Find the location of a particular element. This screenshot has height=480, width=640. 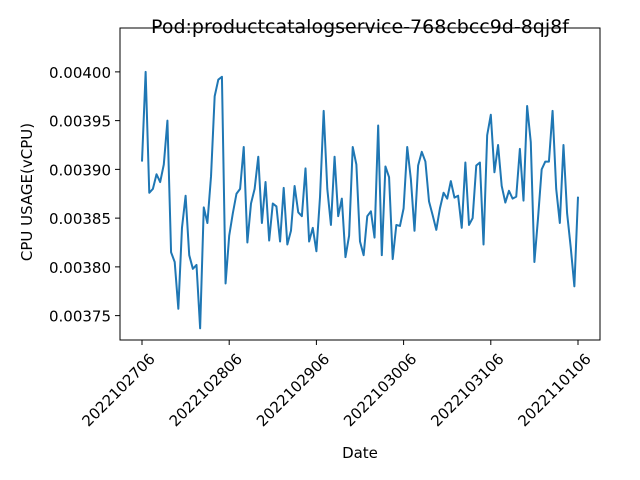

x-tick-label: 2022103006 is located at coordinates (380, 390).